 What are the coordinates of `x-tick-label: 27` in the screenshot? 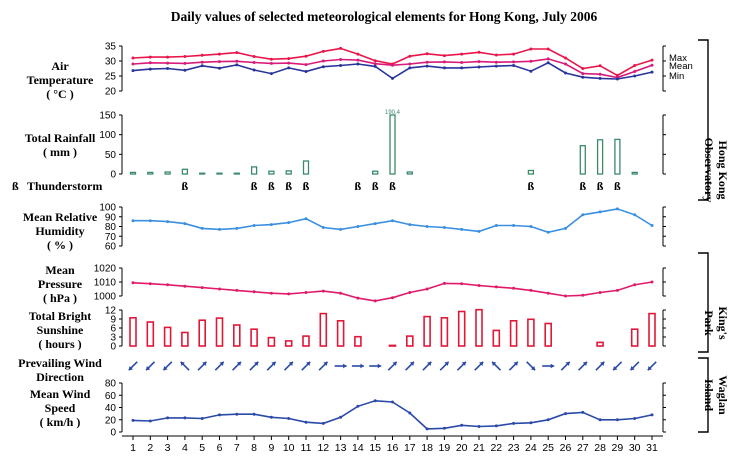 It's located at (583, 448).